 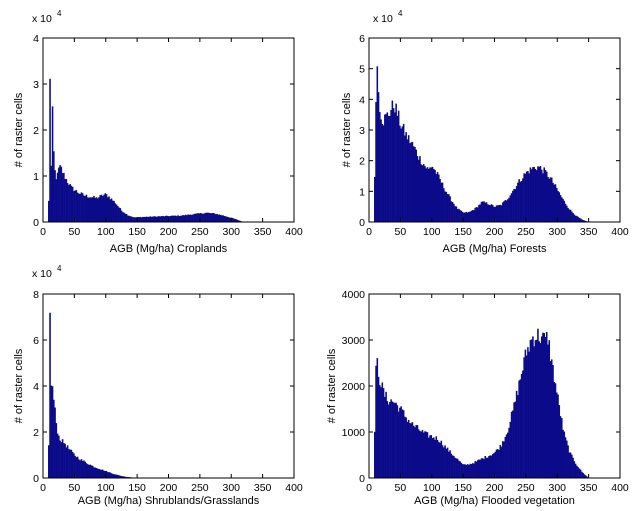 I want to click on histogram-bars, so click(x=146, y=150).